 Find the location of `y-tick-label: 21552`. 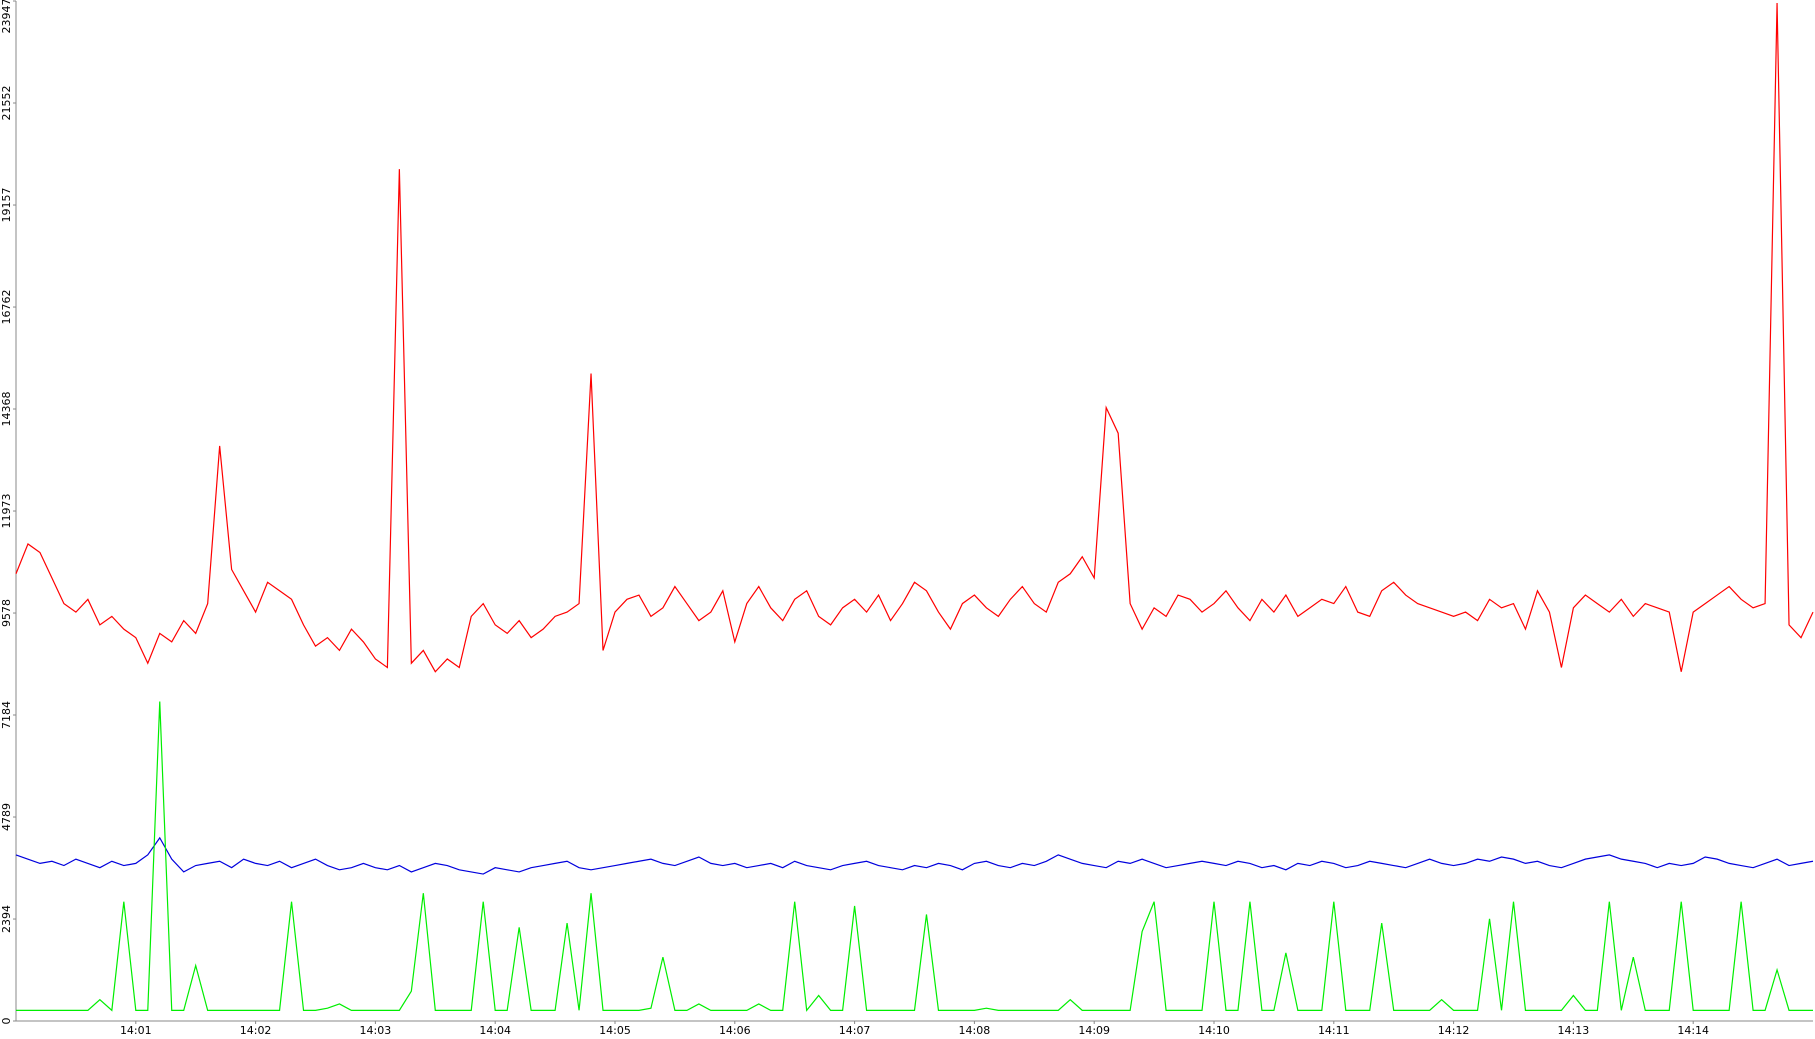

y-tick-label: 21552 is located at coordinates (6, 103).